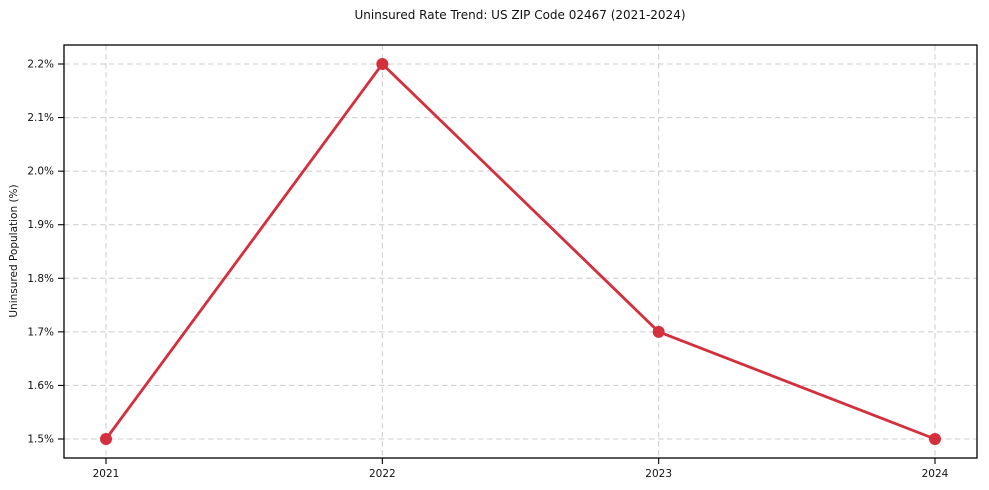 Image resolution: width=989 pixels, height=490 pixels. I want to click on y-tick-label: 1.6%, so click(40, 386).